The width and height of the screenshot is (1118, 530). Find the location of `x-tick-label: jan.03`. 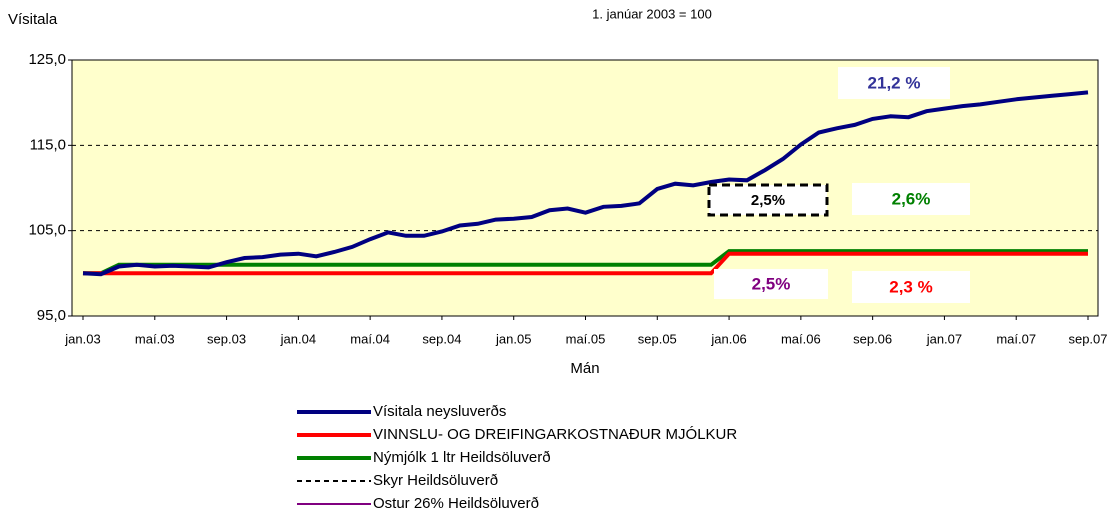

x-tick-label: jan.03 is located at coordinates (82, 338).